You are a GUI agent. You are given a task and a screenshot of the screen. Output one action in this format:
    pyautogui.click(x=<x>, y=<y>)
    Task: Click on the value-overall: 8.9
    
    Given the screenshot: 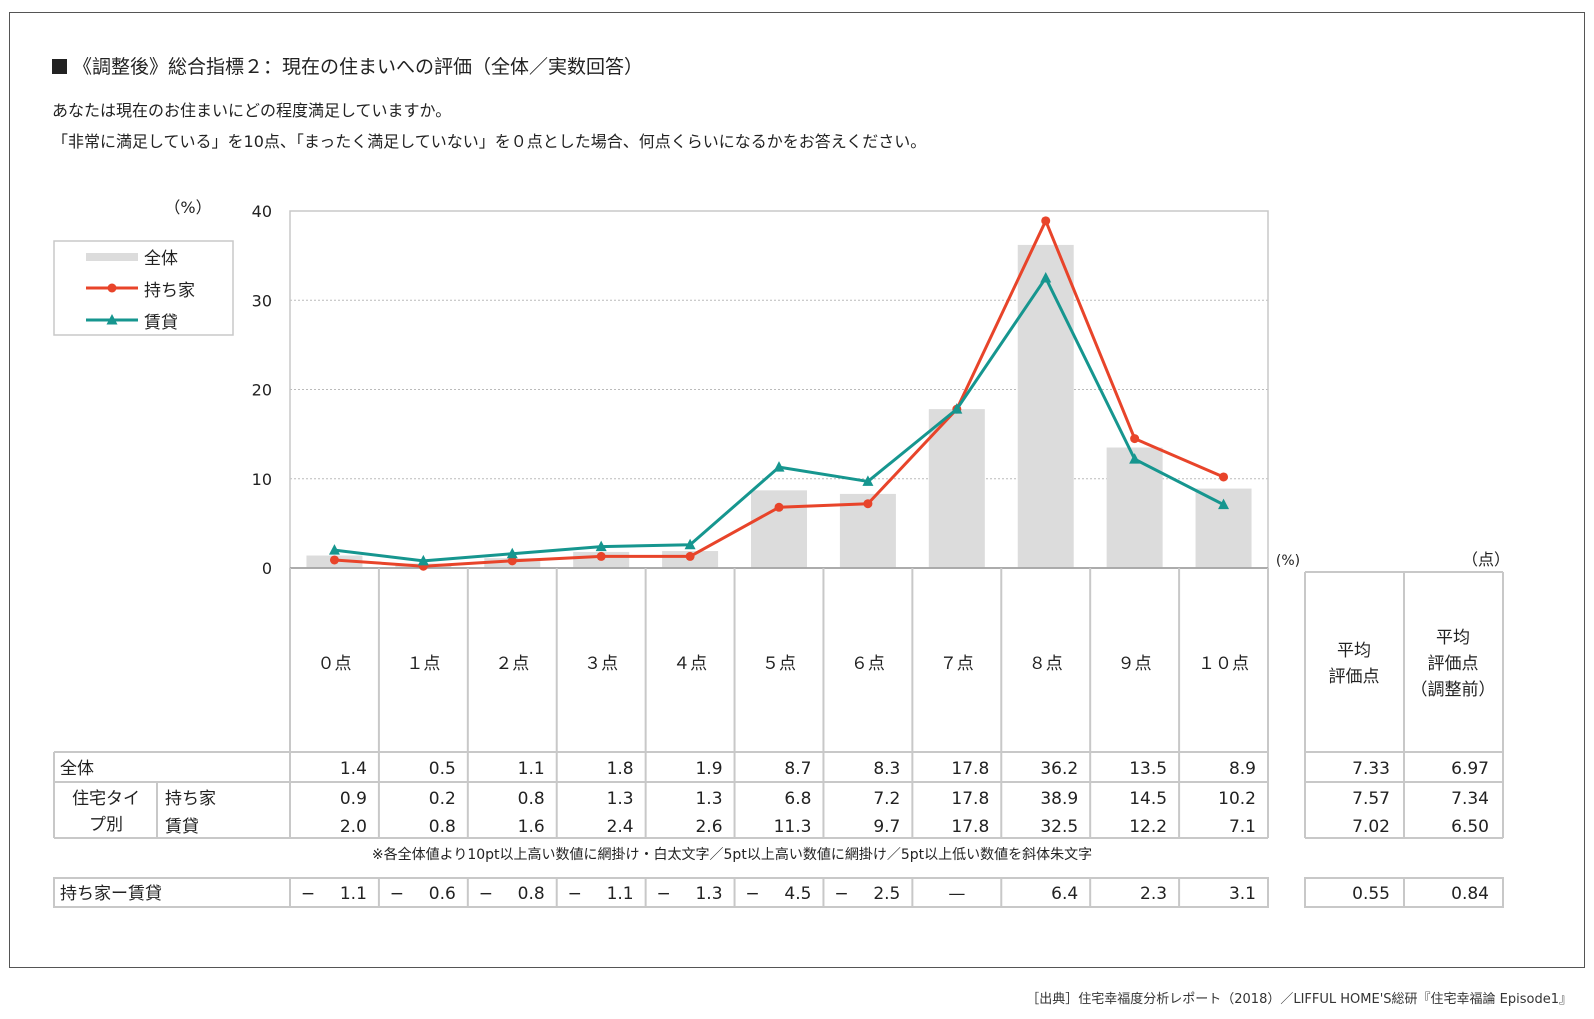 What is the action you would take?
    pyautogui.click(x=1242, y=769)
    